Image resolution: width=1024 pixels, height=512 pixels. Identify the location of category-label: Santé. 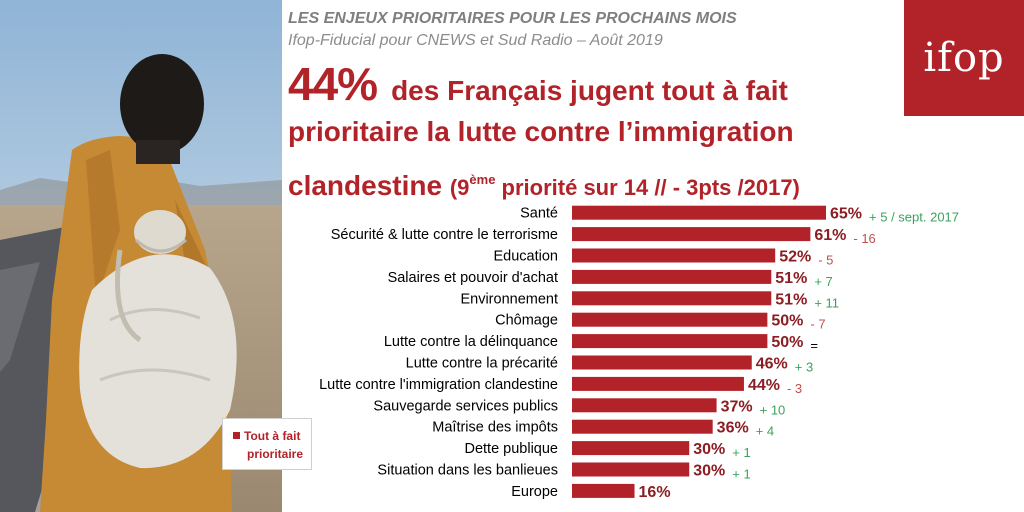
(539, 214).